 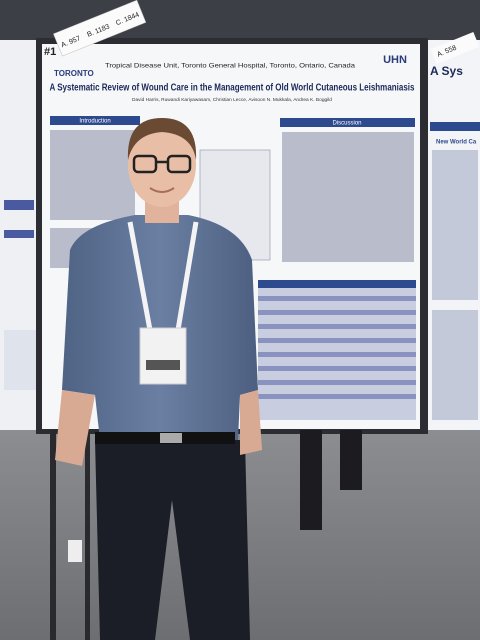 I want to click on buckle, so click(x=171, y=438).